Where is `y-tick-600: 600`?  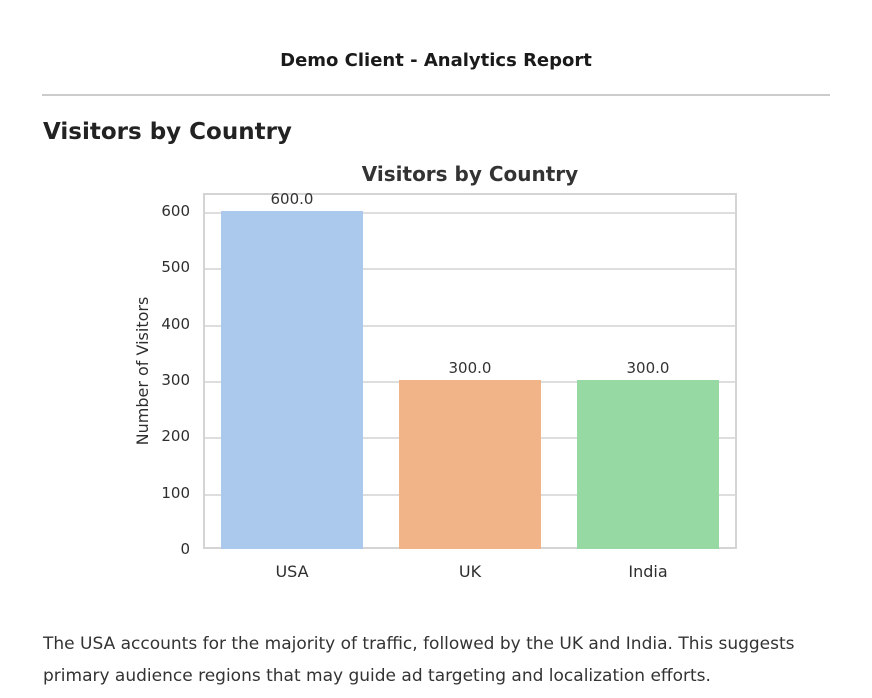 y-tick-600: 600 is located at coordinates (175, 211).